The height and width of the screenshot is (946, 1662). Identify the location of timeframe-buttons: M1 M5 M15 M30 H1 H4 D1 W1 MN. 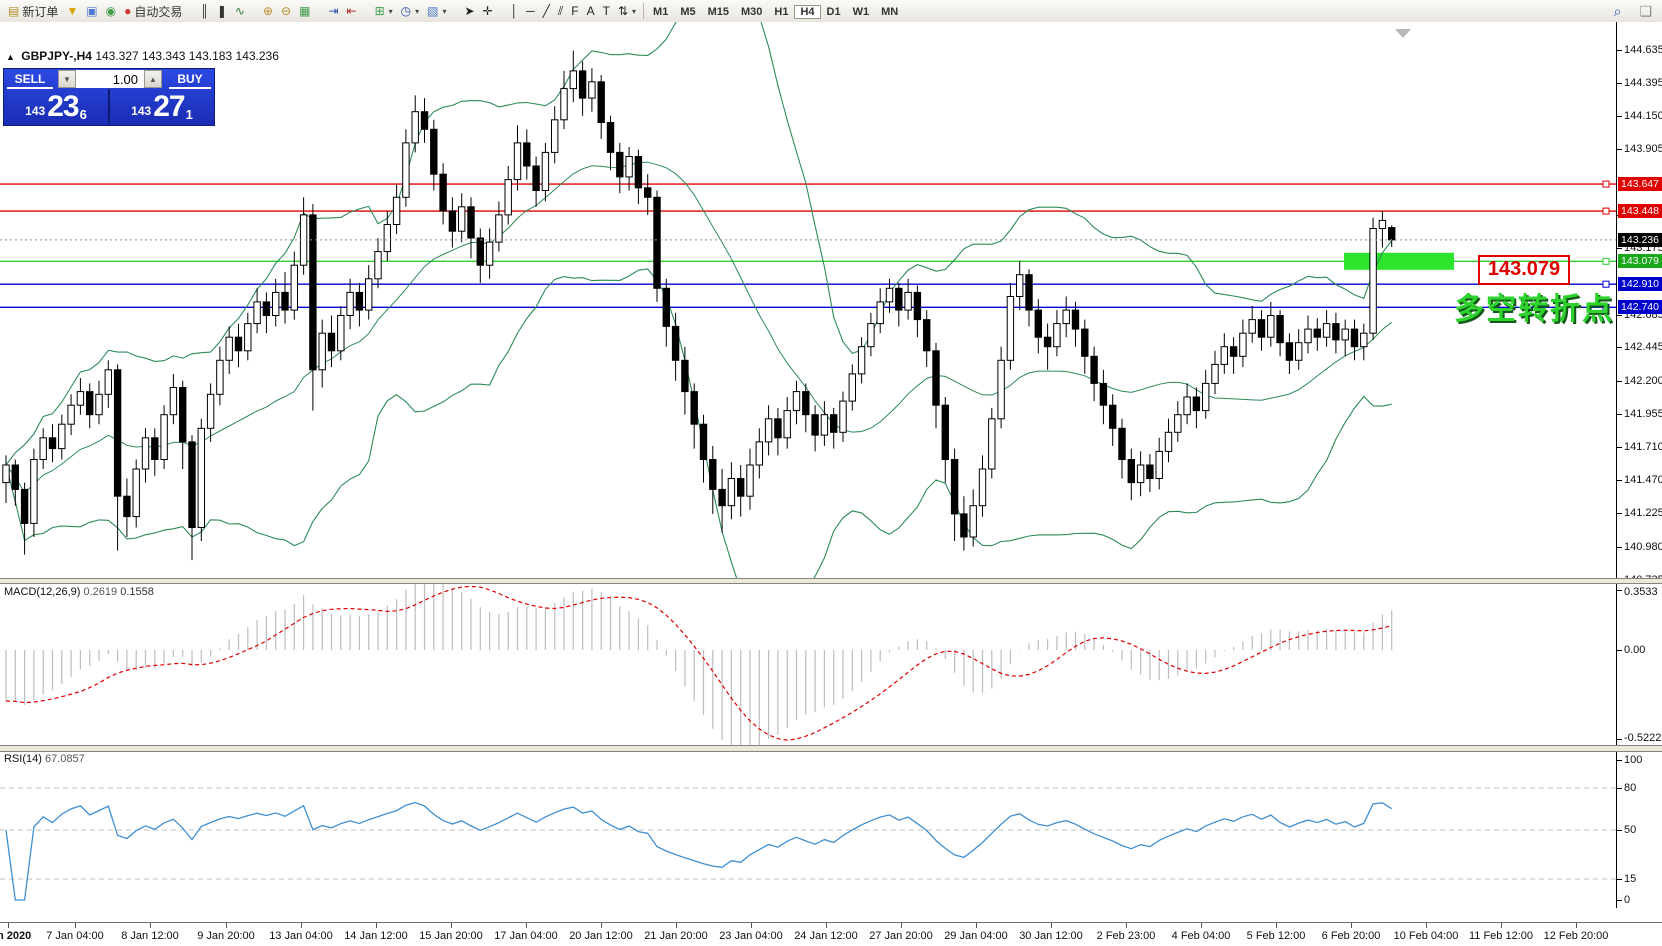
(775, 11).